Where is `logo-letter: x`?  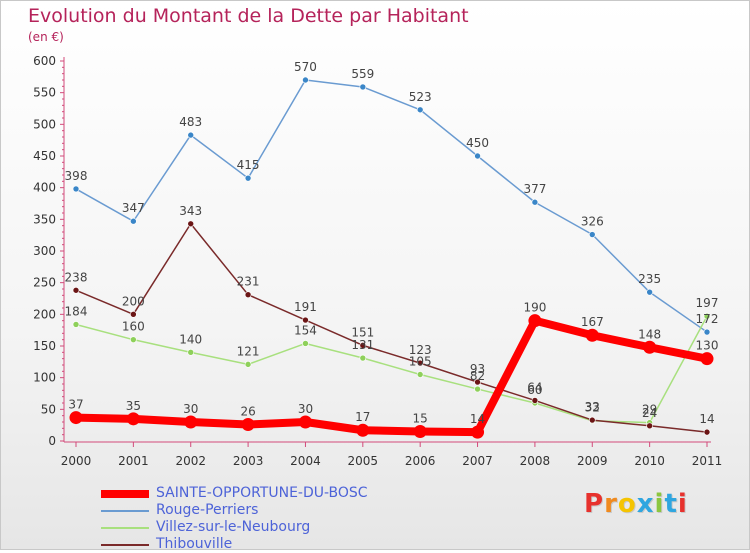 logo-letter: x is located at coordinates (645, 504).